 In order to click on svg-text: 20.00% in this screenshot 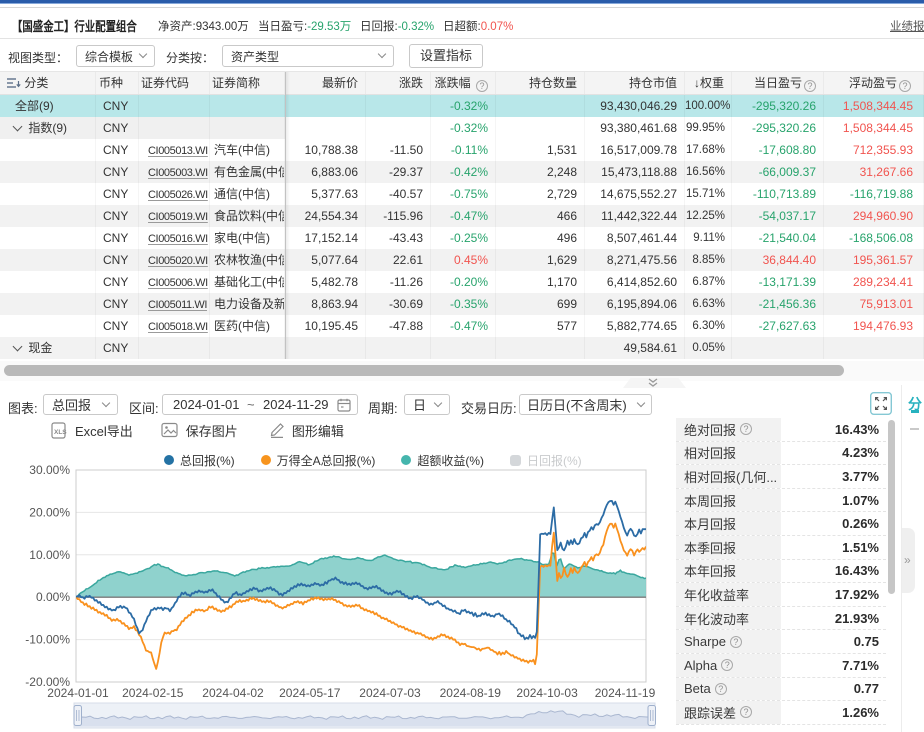, I will do `click(49, 512)`.